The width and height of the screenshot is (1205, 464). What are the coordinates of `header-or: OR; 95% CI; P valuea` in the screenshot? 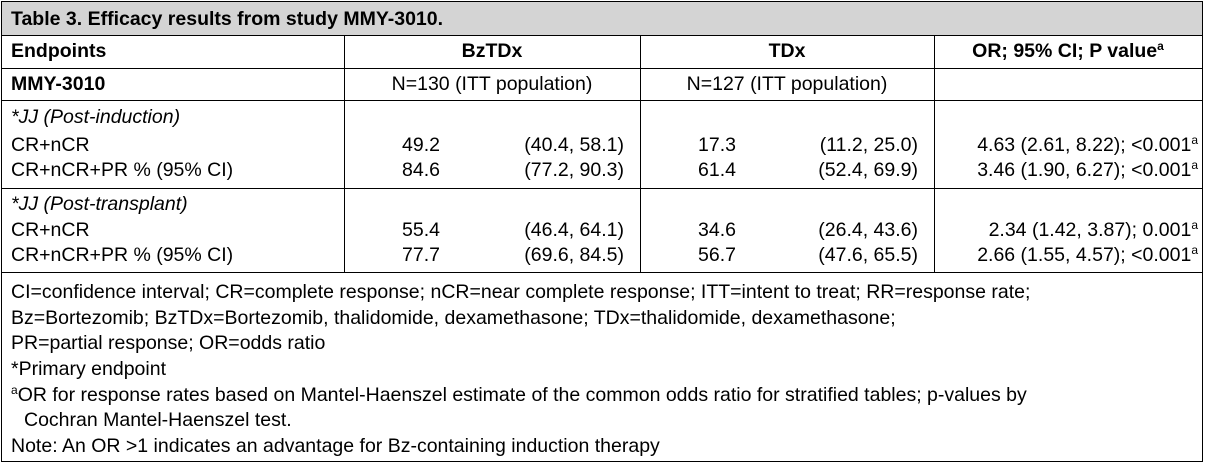 It's located at (1068, 50).